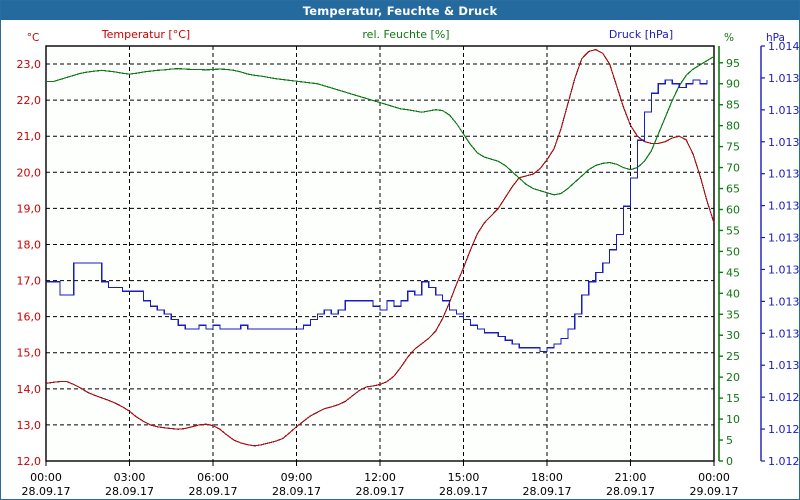 This screenshot has width=800, height=500. What do you see at coordinates (783, 46) in the screenshot?
I see `pressure-tick-label: 1.014` at bounding box center [783, 46].